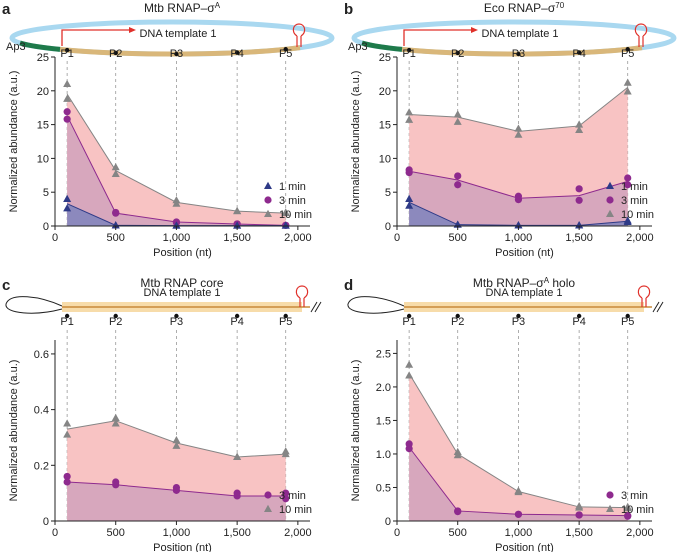 The width and height of the screenshot is (685, 552). What do you see at coordinates (579, 533) in the screenshot?
I see `x-tick-label: 1,500` at bounding box center [579, 533].